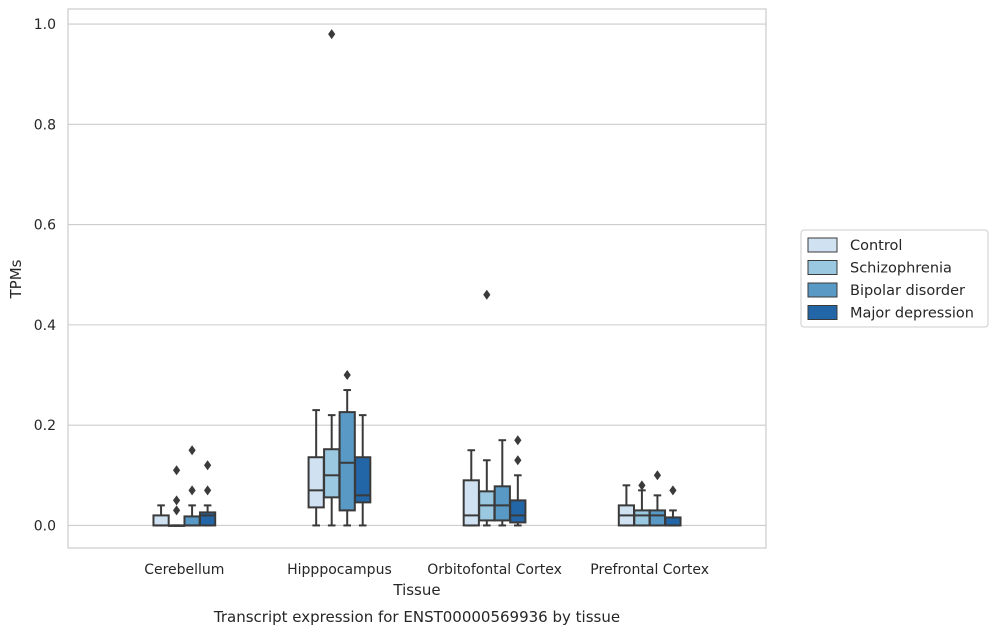 The image size is (997, 634). I want to click on y-tick-label: 0.2, so click(45, 426).